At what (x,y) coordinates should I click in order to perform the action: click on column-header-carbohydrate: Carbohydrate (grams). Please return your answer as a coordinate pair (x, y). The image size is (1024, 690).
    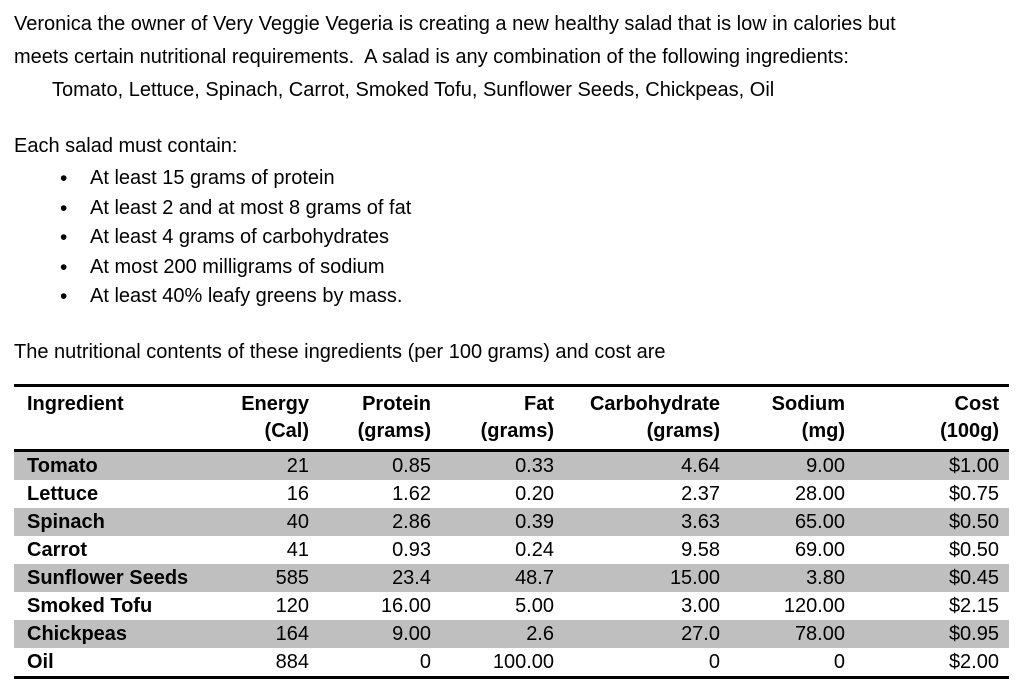
    Looking at the image, I should click on (647, 417).